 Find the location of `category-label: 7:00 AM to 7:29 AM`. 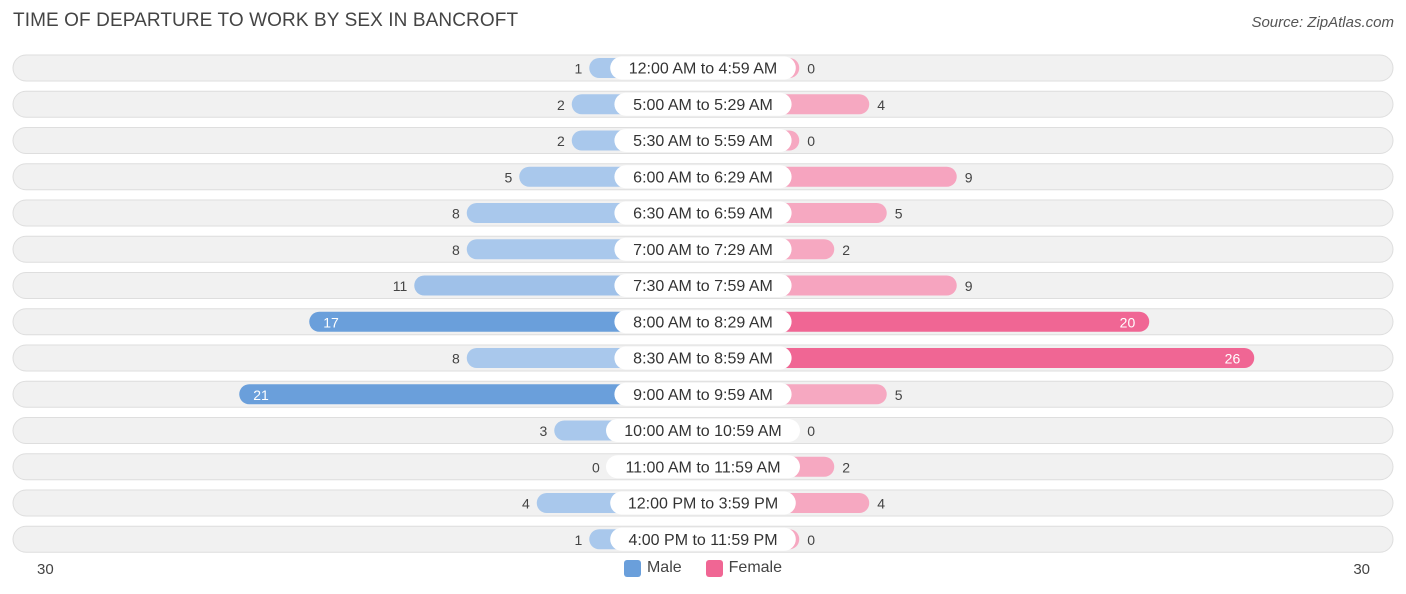

category-label: 7:00 AM to 7:29 AM is located at coordinates (703, 250).